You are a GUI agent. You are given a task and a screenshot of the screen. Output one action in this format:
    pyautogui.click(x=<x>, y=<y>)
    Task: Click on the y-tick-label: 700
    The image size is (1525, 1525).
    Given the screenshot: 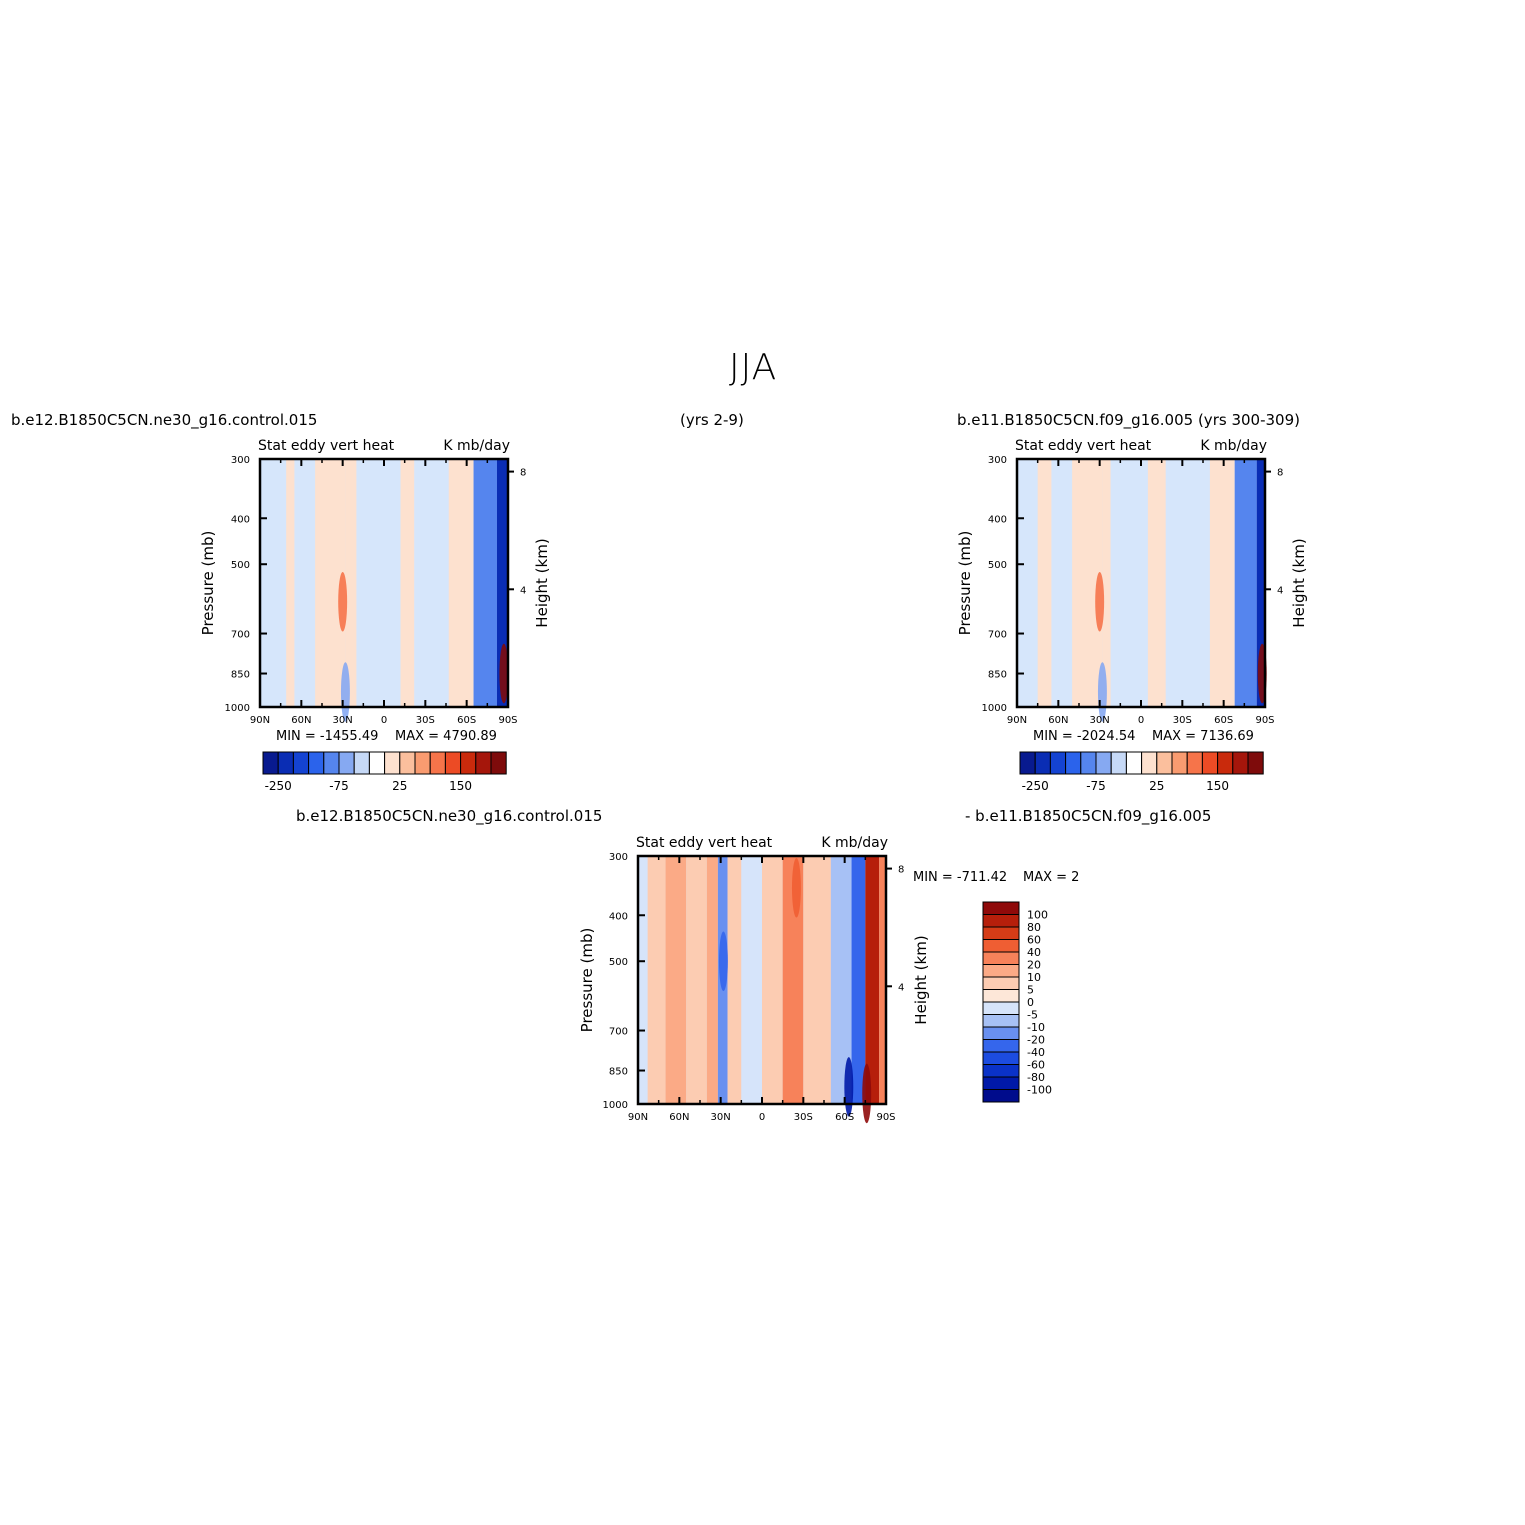 What is the action you would take?
    pyautogui.click(x=997, y=635)
    